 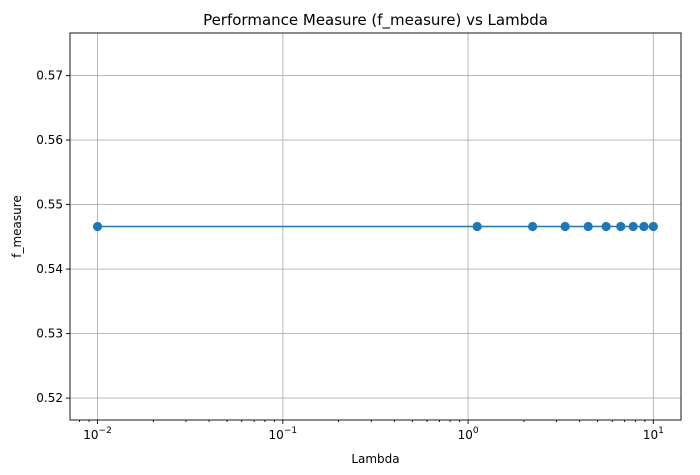 What do you see at coordinates (17, 226) in the screenshot?
I see `y-axis-label: f_measure` at bounding box center [17, 226].